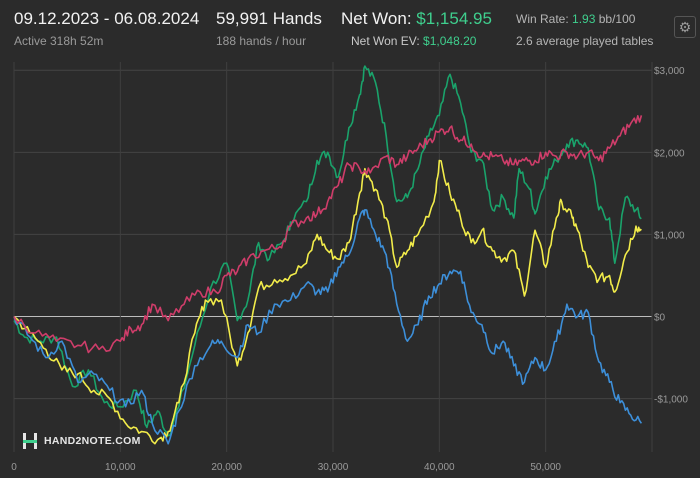 The height and width of the screenshot is (478, 700). I want to click on x-tick-label: 20,000, so click(226, 467).